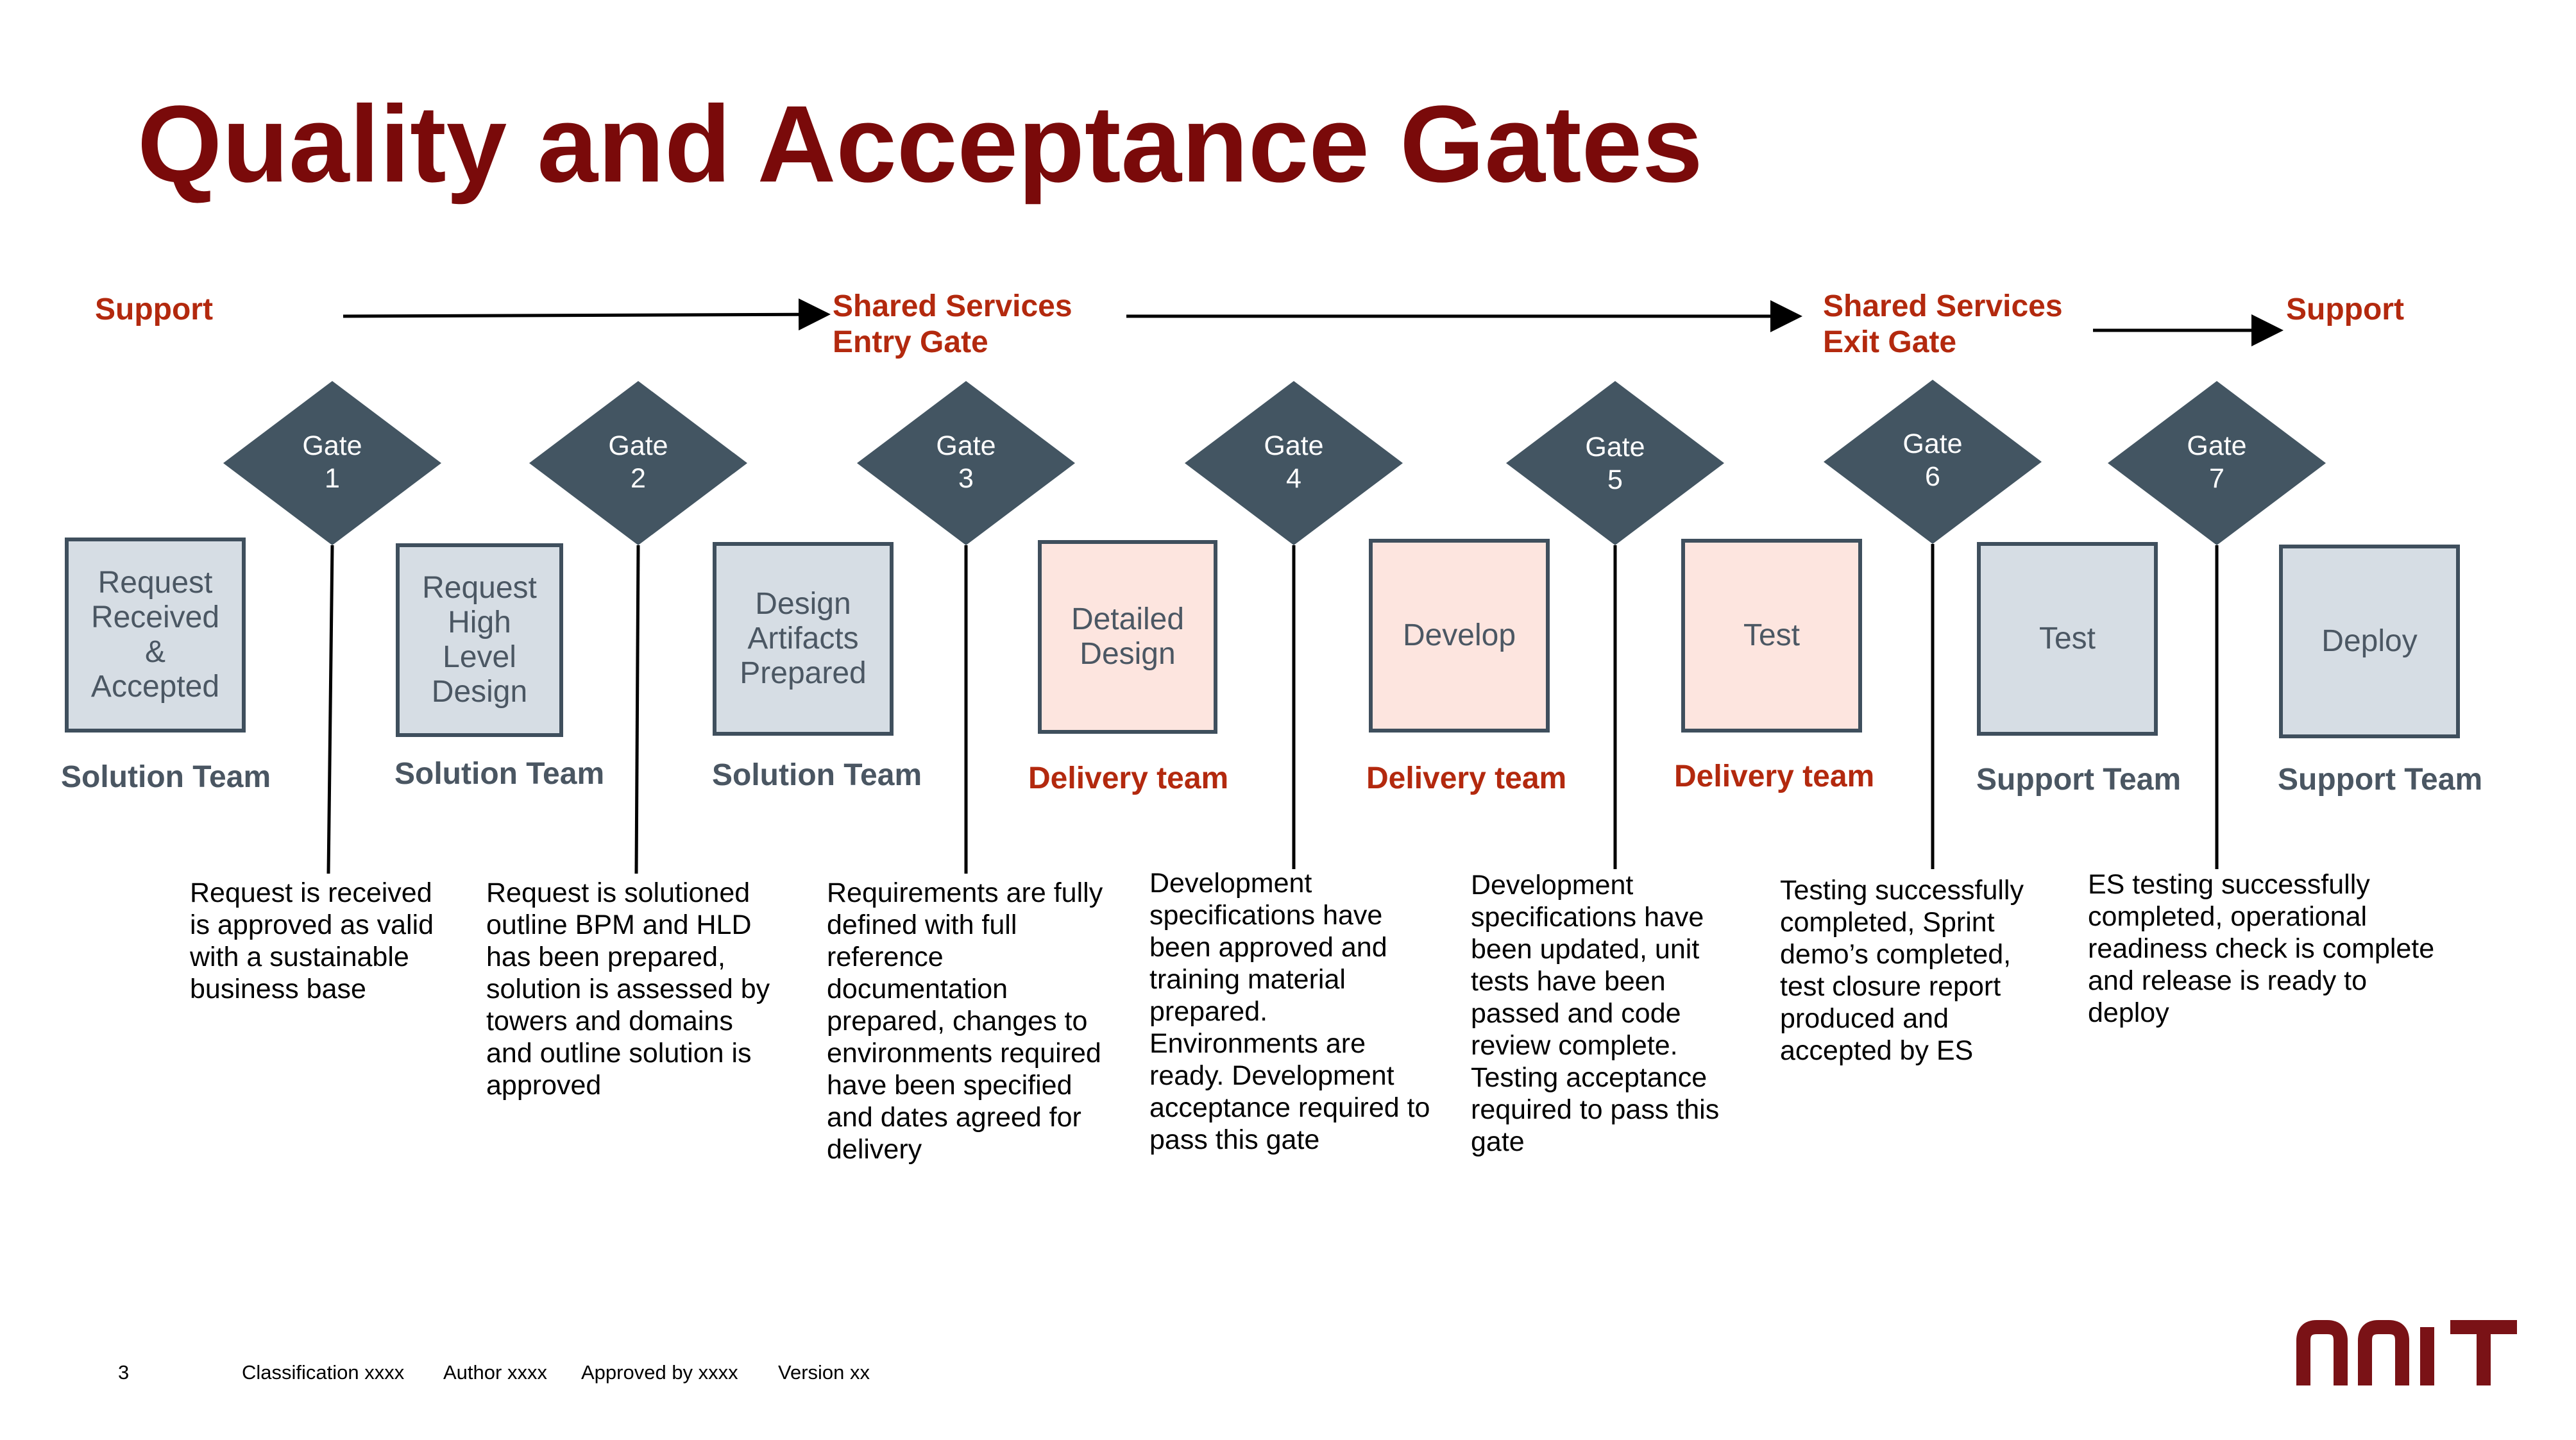  I want to click on gate-5-diamond, so click(1615, 463).